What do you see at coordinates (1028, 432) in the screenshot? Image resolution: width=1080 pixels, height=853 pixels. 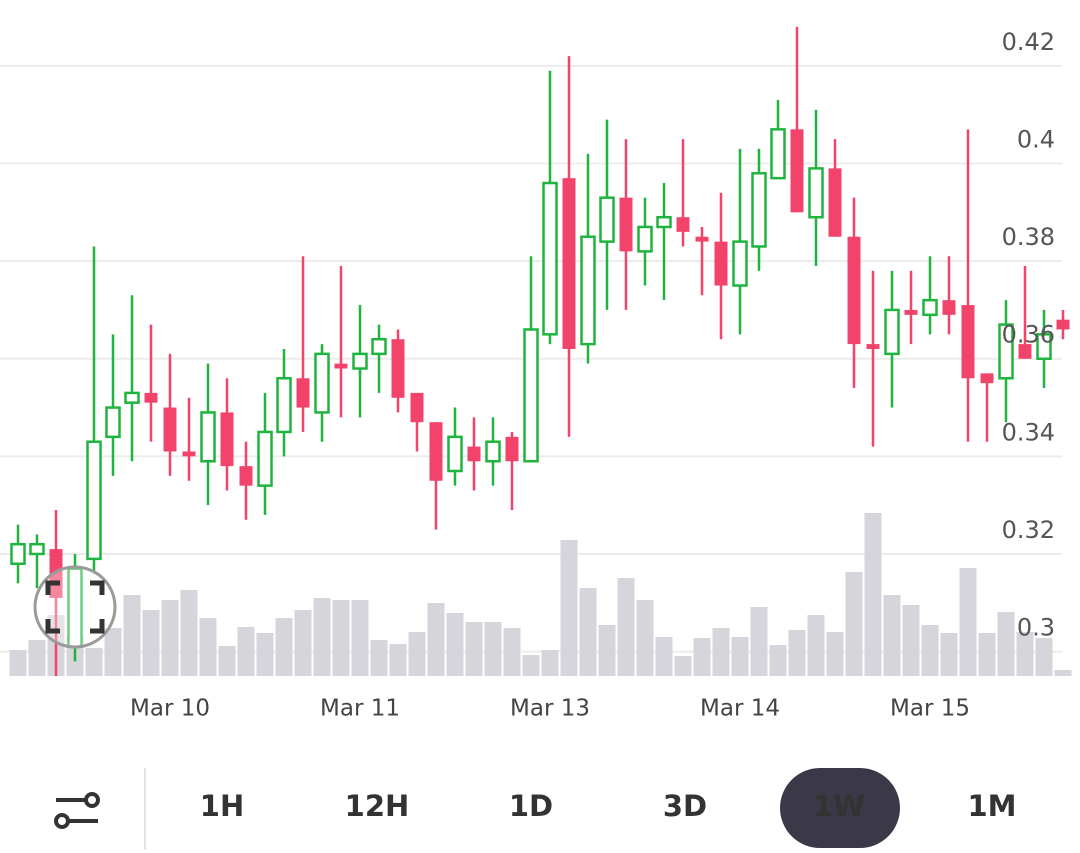 I see `y-tick-label: 0.34` at bounding box center [1028, 432].